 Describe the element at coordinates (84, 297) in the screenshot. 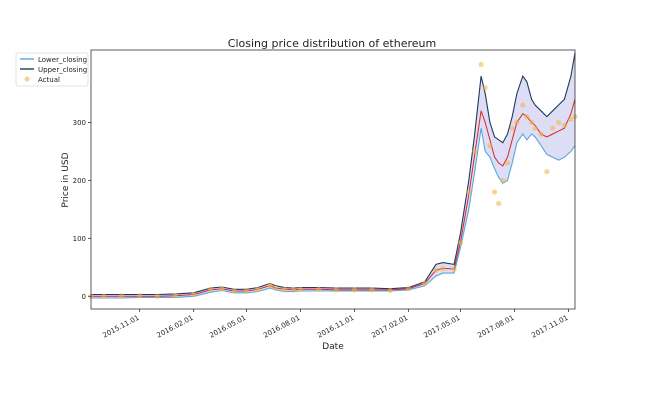

I see `y-tick-label: 0` at that location.